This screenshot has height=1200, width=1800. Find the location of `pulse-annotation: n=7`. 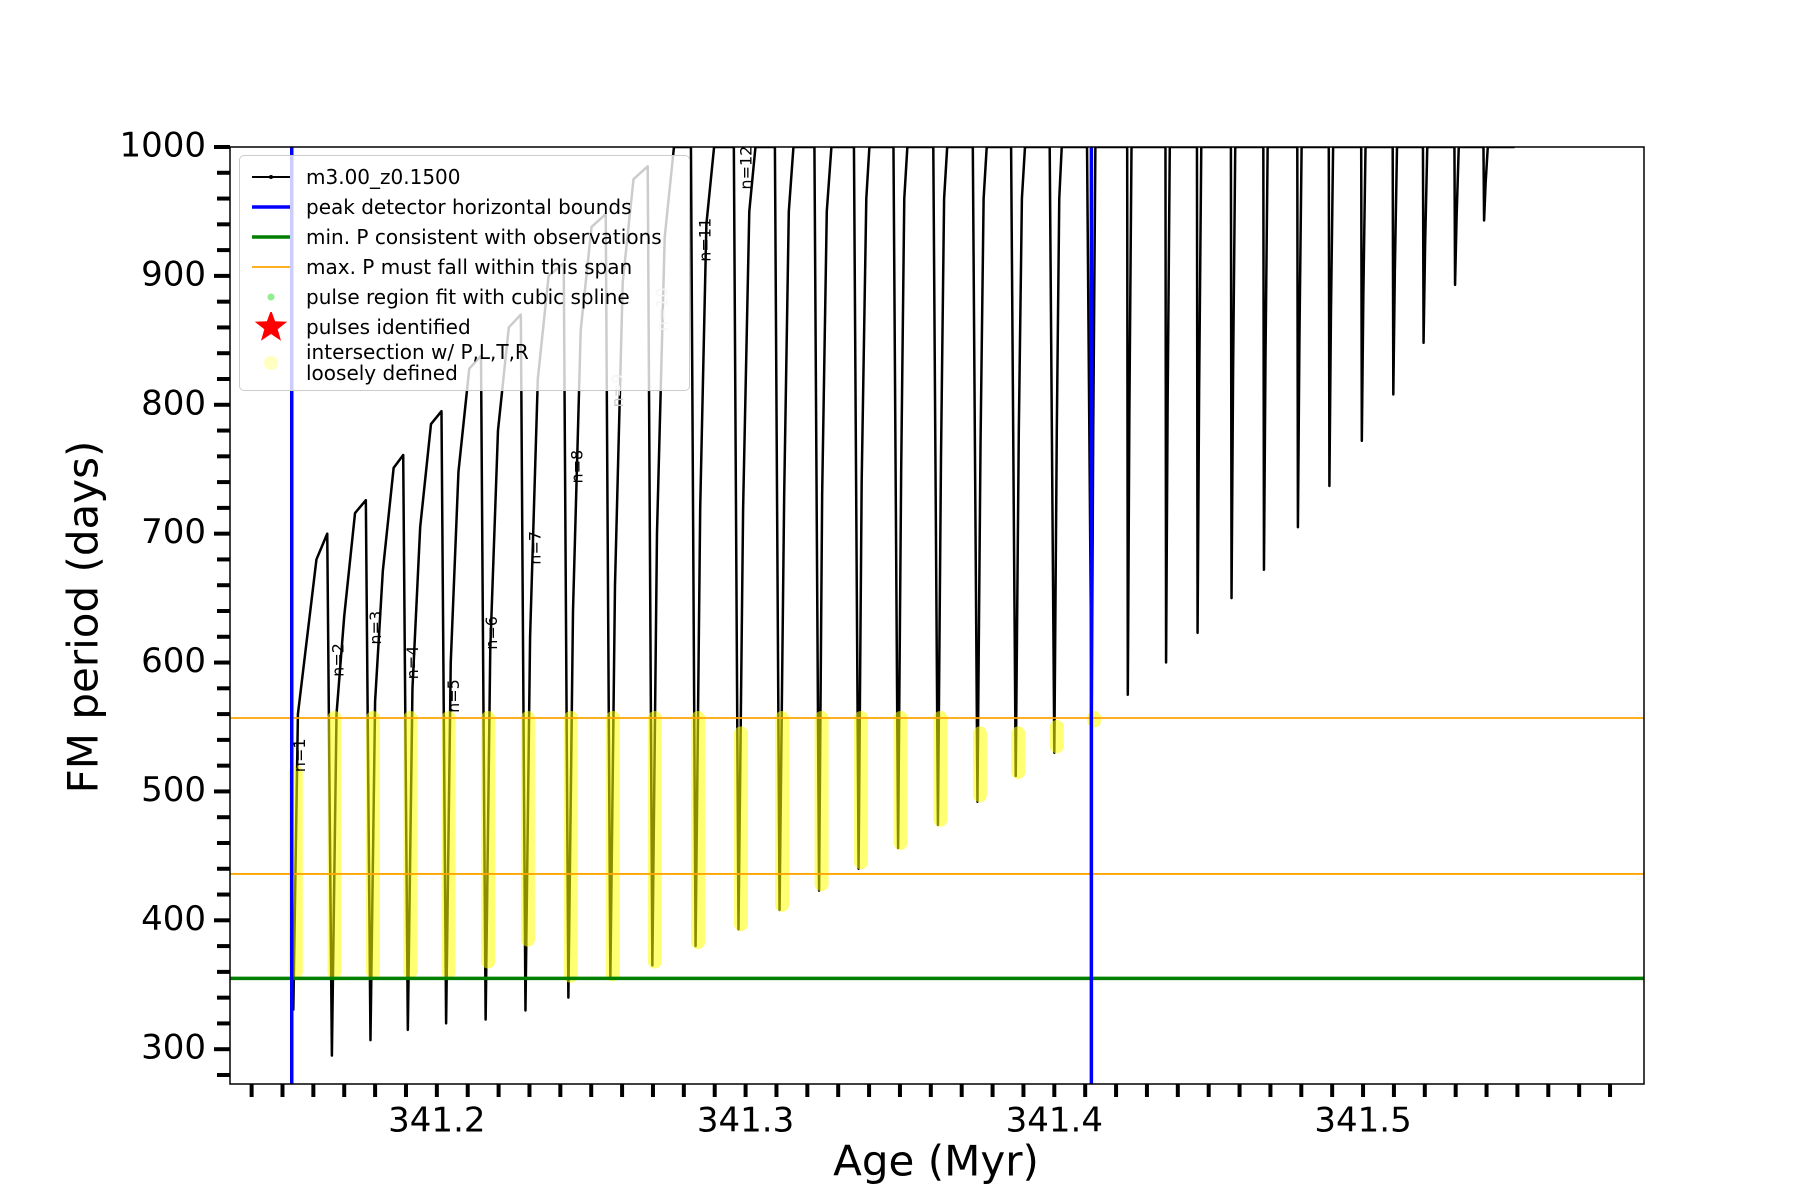

pulse-annotation: n=7 is located at coordinates (534, 548).